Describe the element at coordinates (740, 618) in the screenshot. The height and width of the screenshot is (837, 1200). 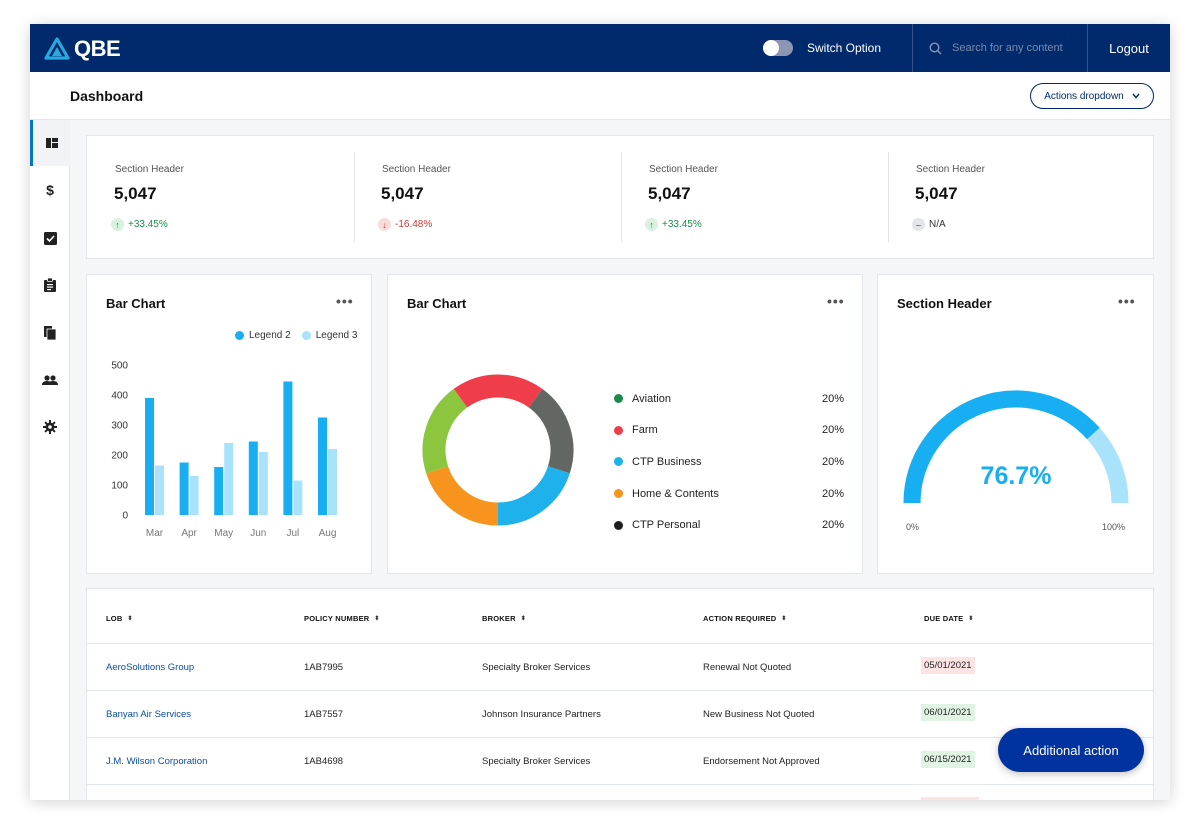
I see `column-header-label: ACTION REQUIRED` at that location.